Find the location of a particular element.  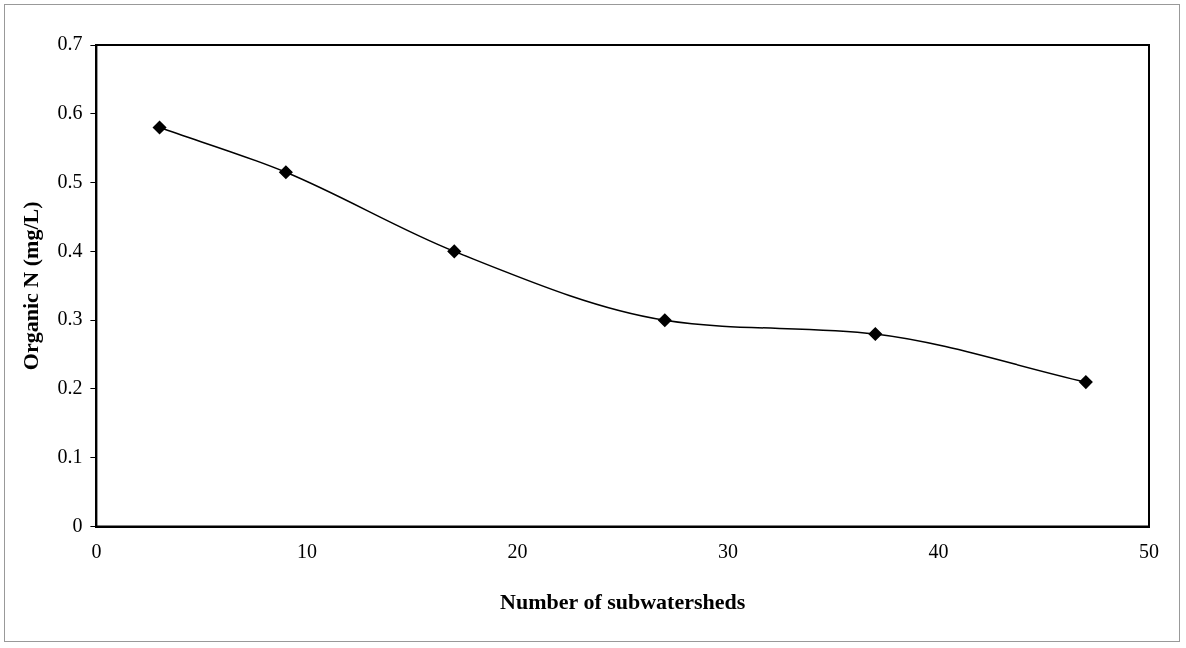

x-tick-label: 0 is located at coordinates (96, 550).